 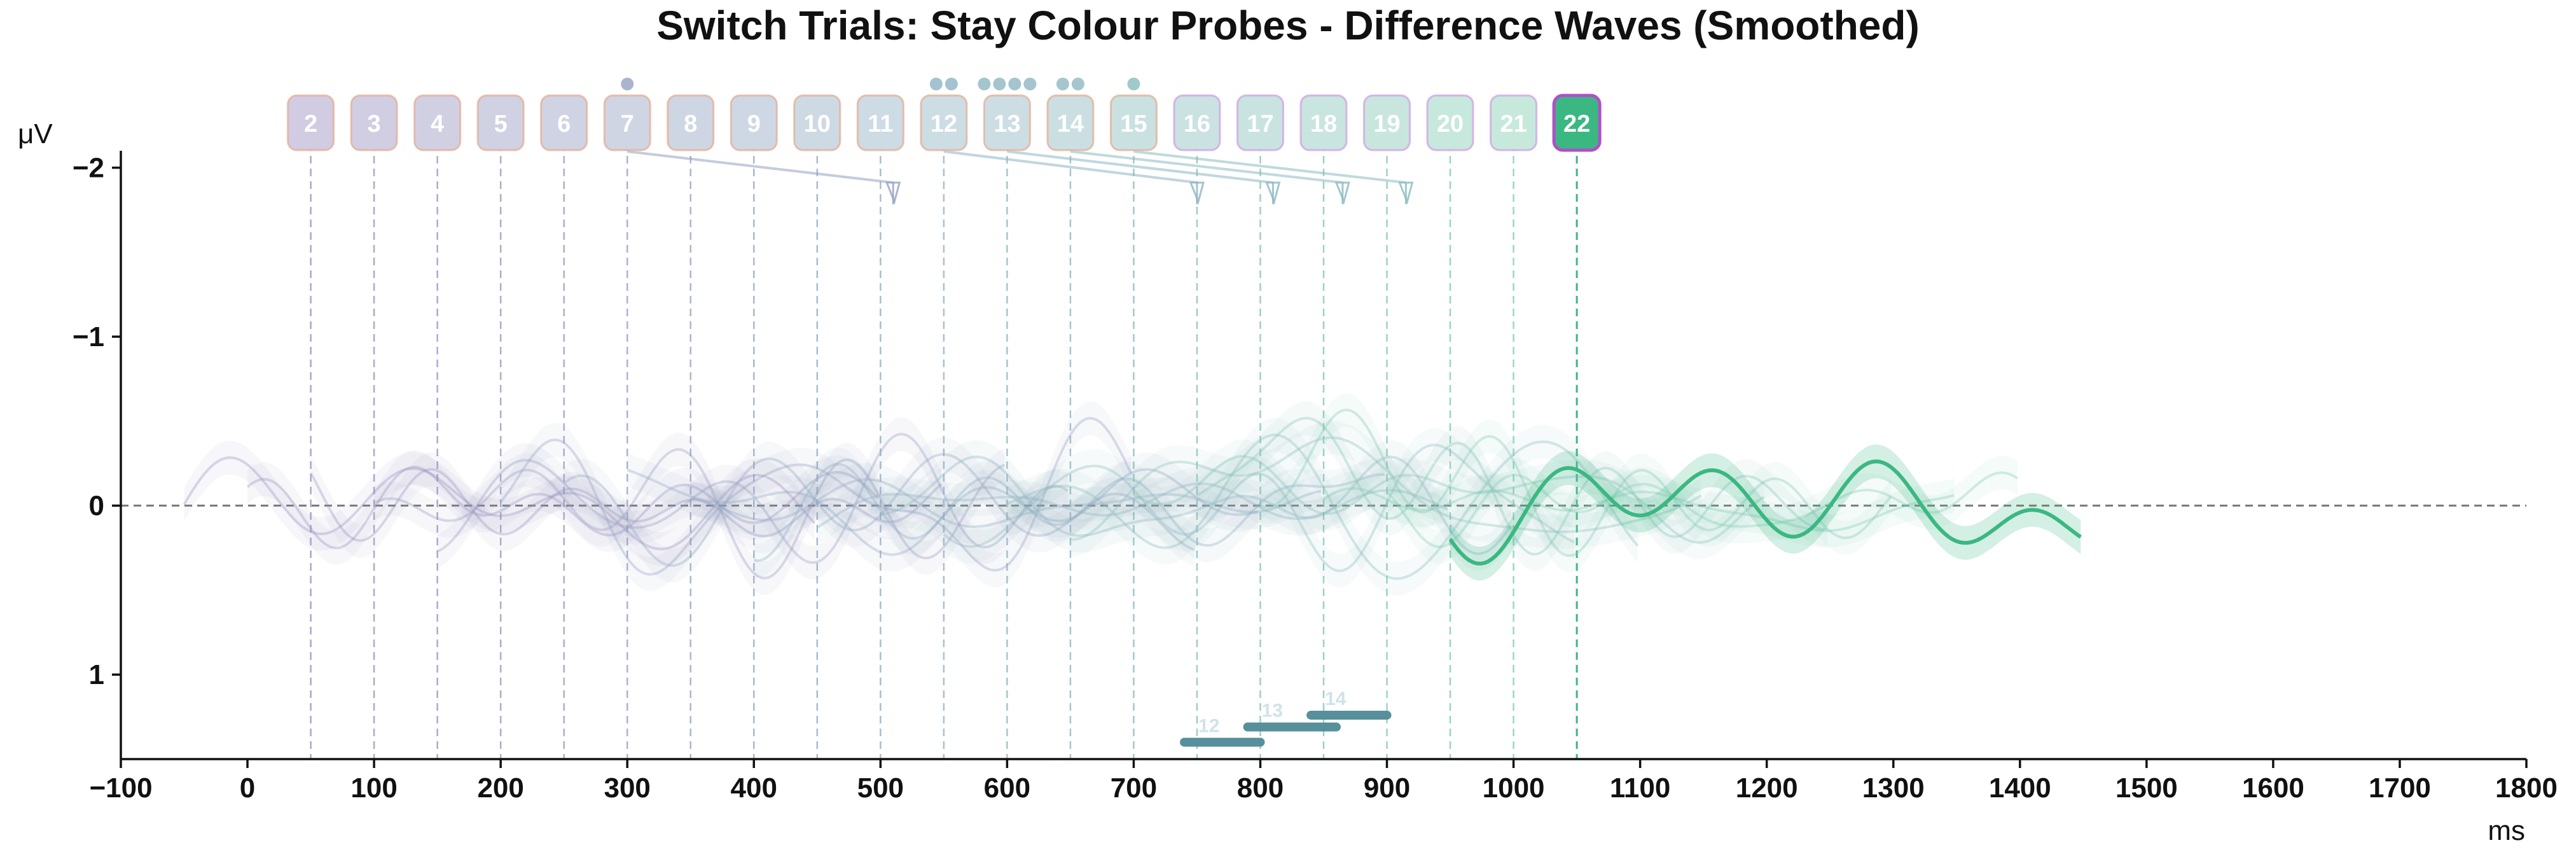 What do you see at coordinates (880, 124) in the screenshot?
I see `probe-badge-label: 11` at bounding box center [880, 124].